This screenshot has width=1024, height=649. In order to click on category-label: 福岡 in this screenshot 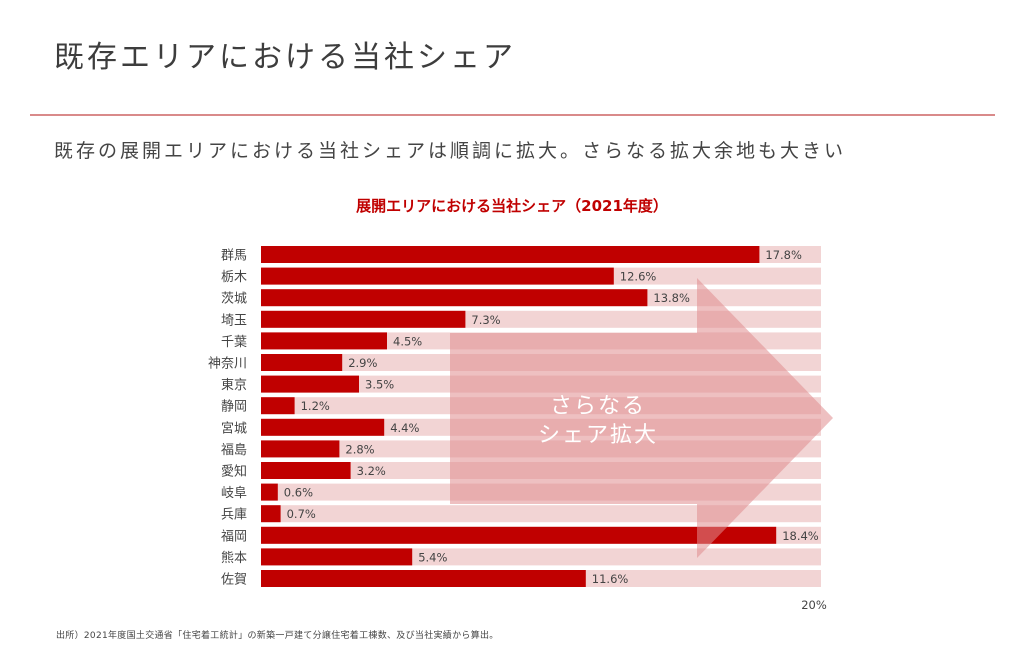, I will do `click(234, 536)`.